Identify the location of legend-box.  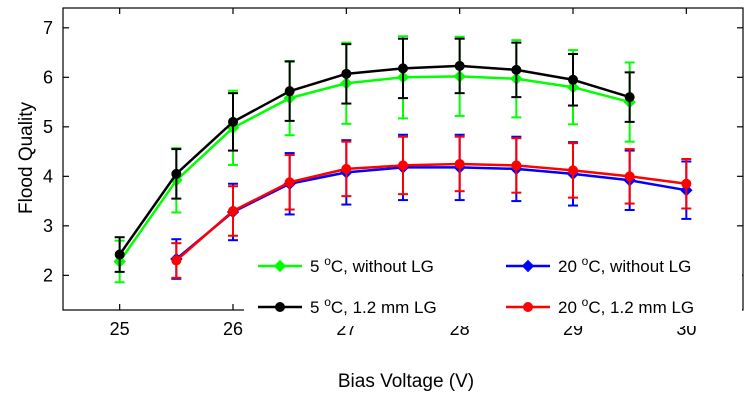
(493, 285).